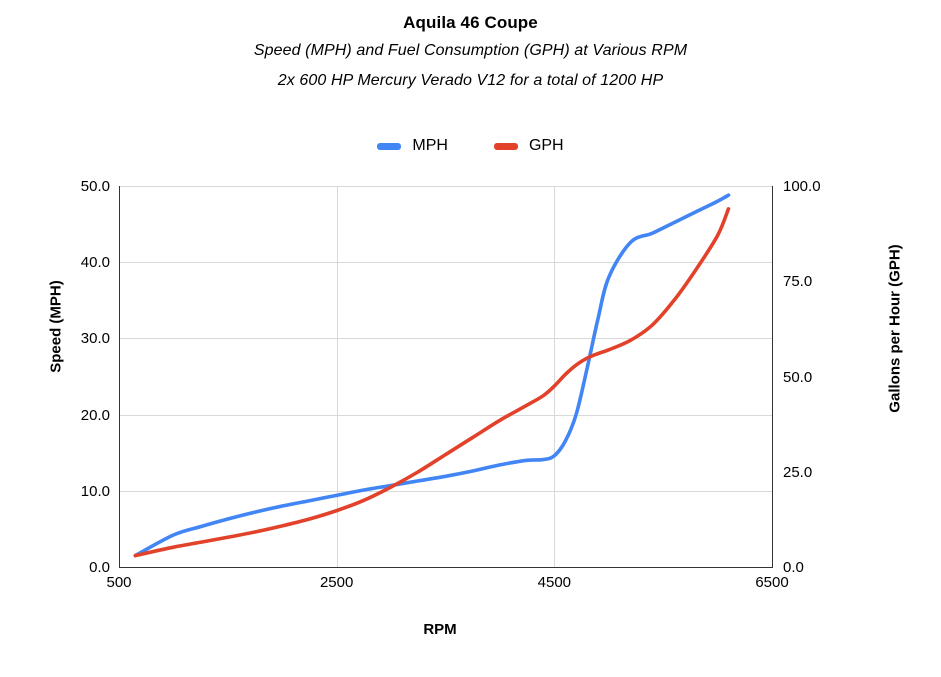 The width and height of the screenshot is (941, 677). What do you see at coordinates (119, 377) in the screenshot?
I see `y-axis-left-line` at bounding box center [119, 377].